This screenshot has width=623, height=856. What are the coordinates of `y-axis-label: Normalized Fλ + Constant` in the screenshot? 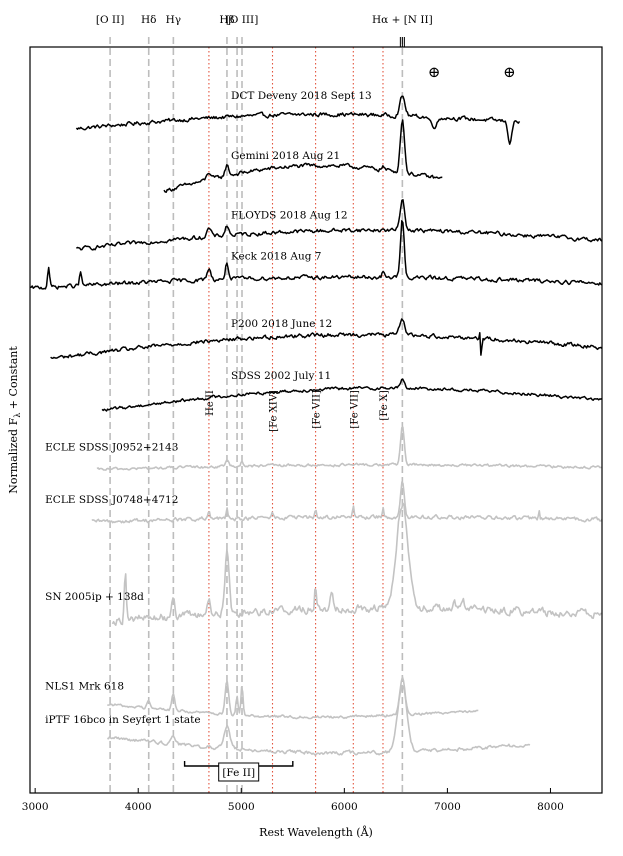 It's located at (14, 420).